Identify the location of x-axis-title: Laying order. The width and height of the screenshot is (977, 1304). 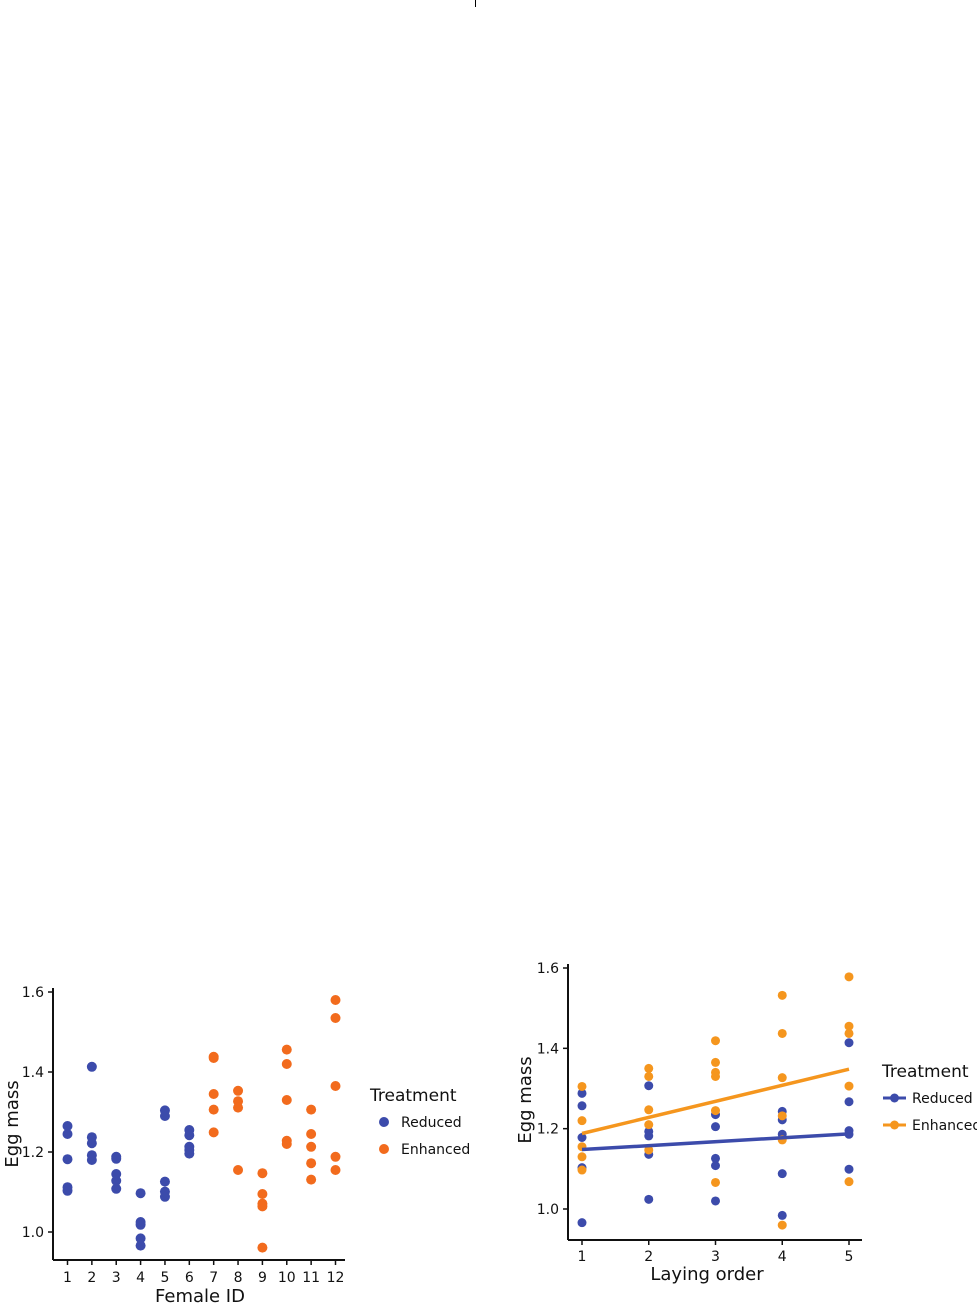
(707, 1274).